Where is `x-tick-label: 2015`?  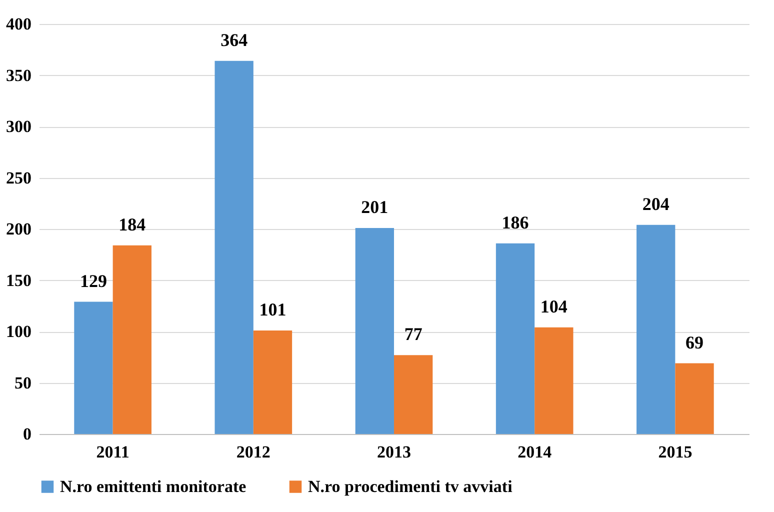 x-tick-label: 2015 is located at coordinates (675, 452).